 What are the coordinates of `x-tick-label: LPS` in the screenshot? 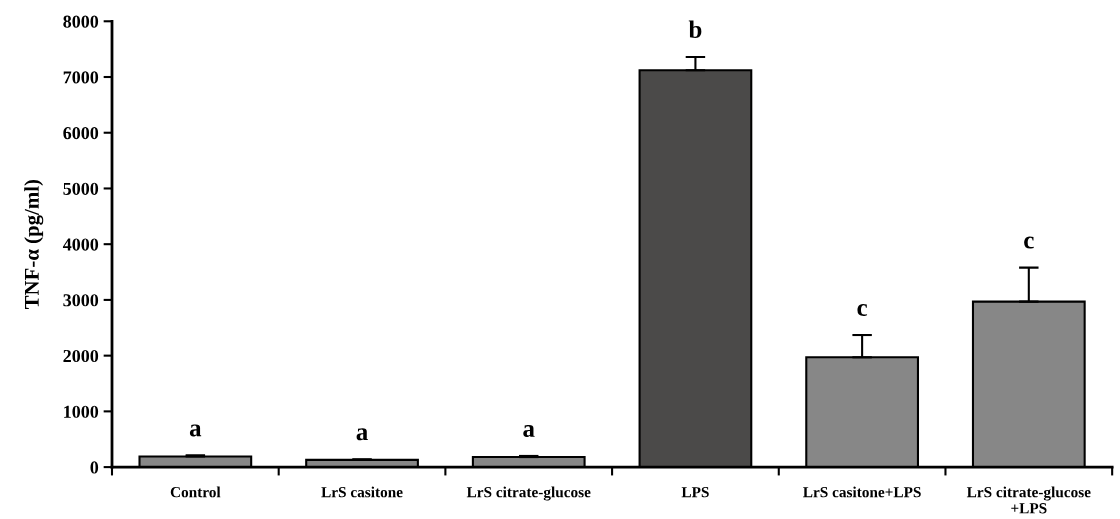 It's located at (695, 492).